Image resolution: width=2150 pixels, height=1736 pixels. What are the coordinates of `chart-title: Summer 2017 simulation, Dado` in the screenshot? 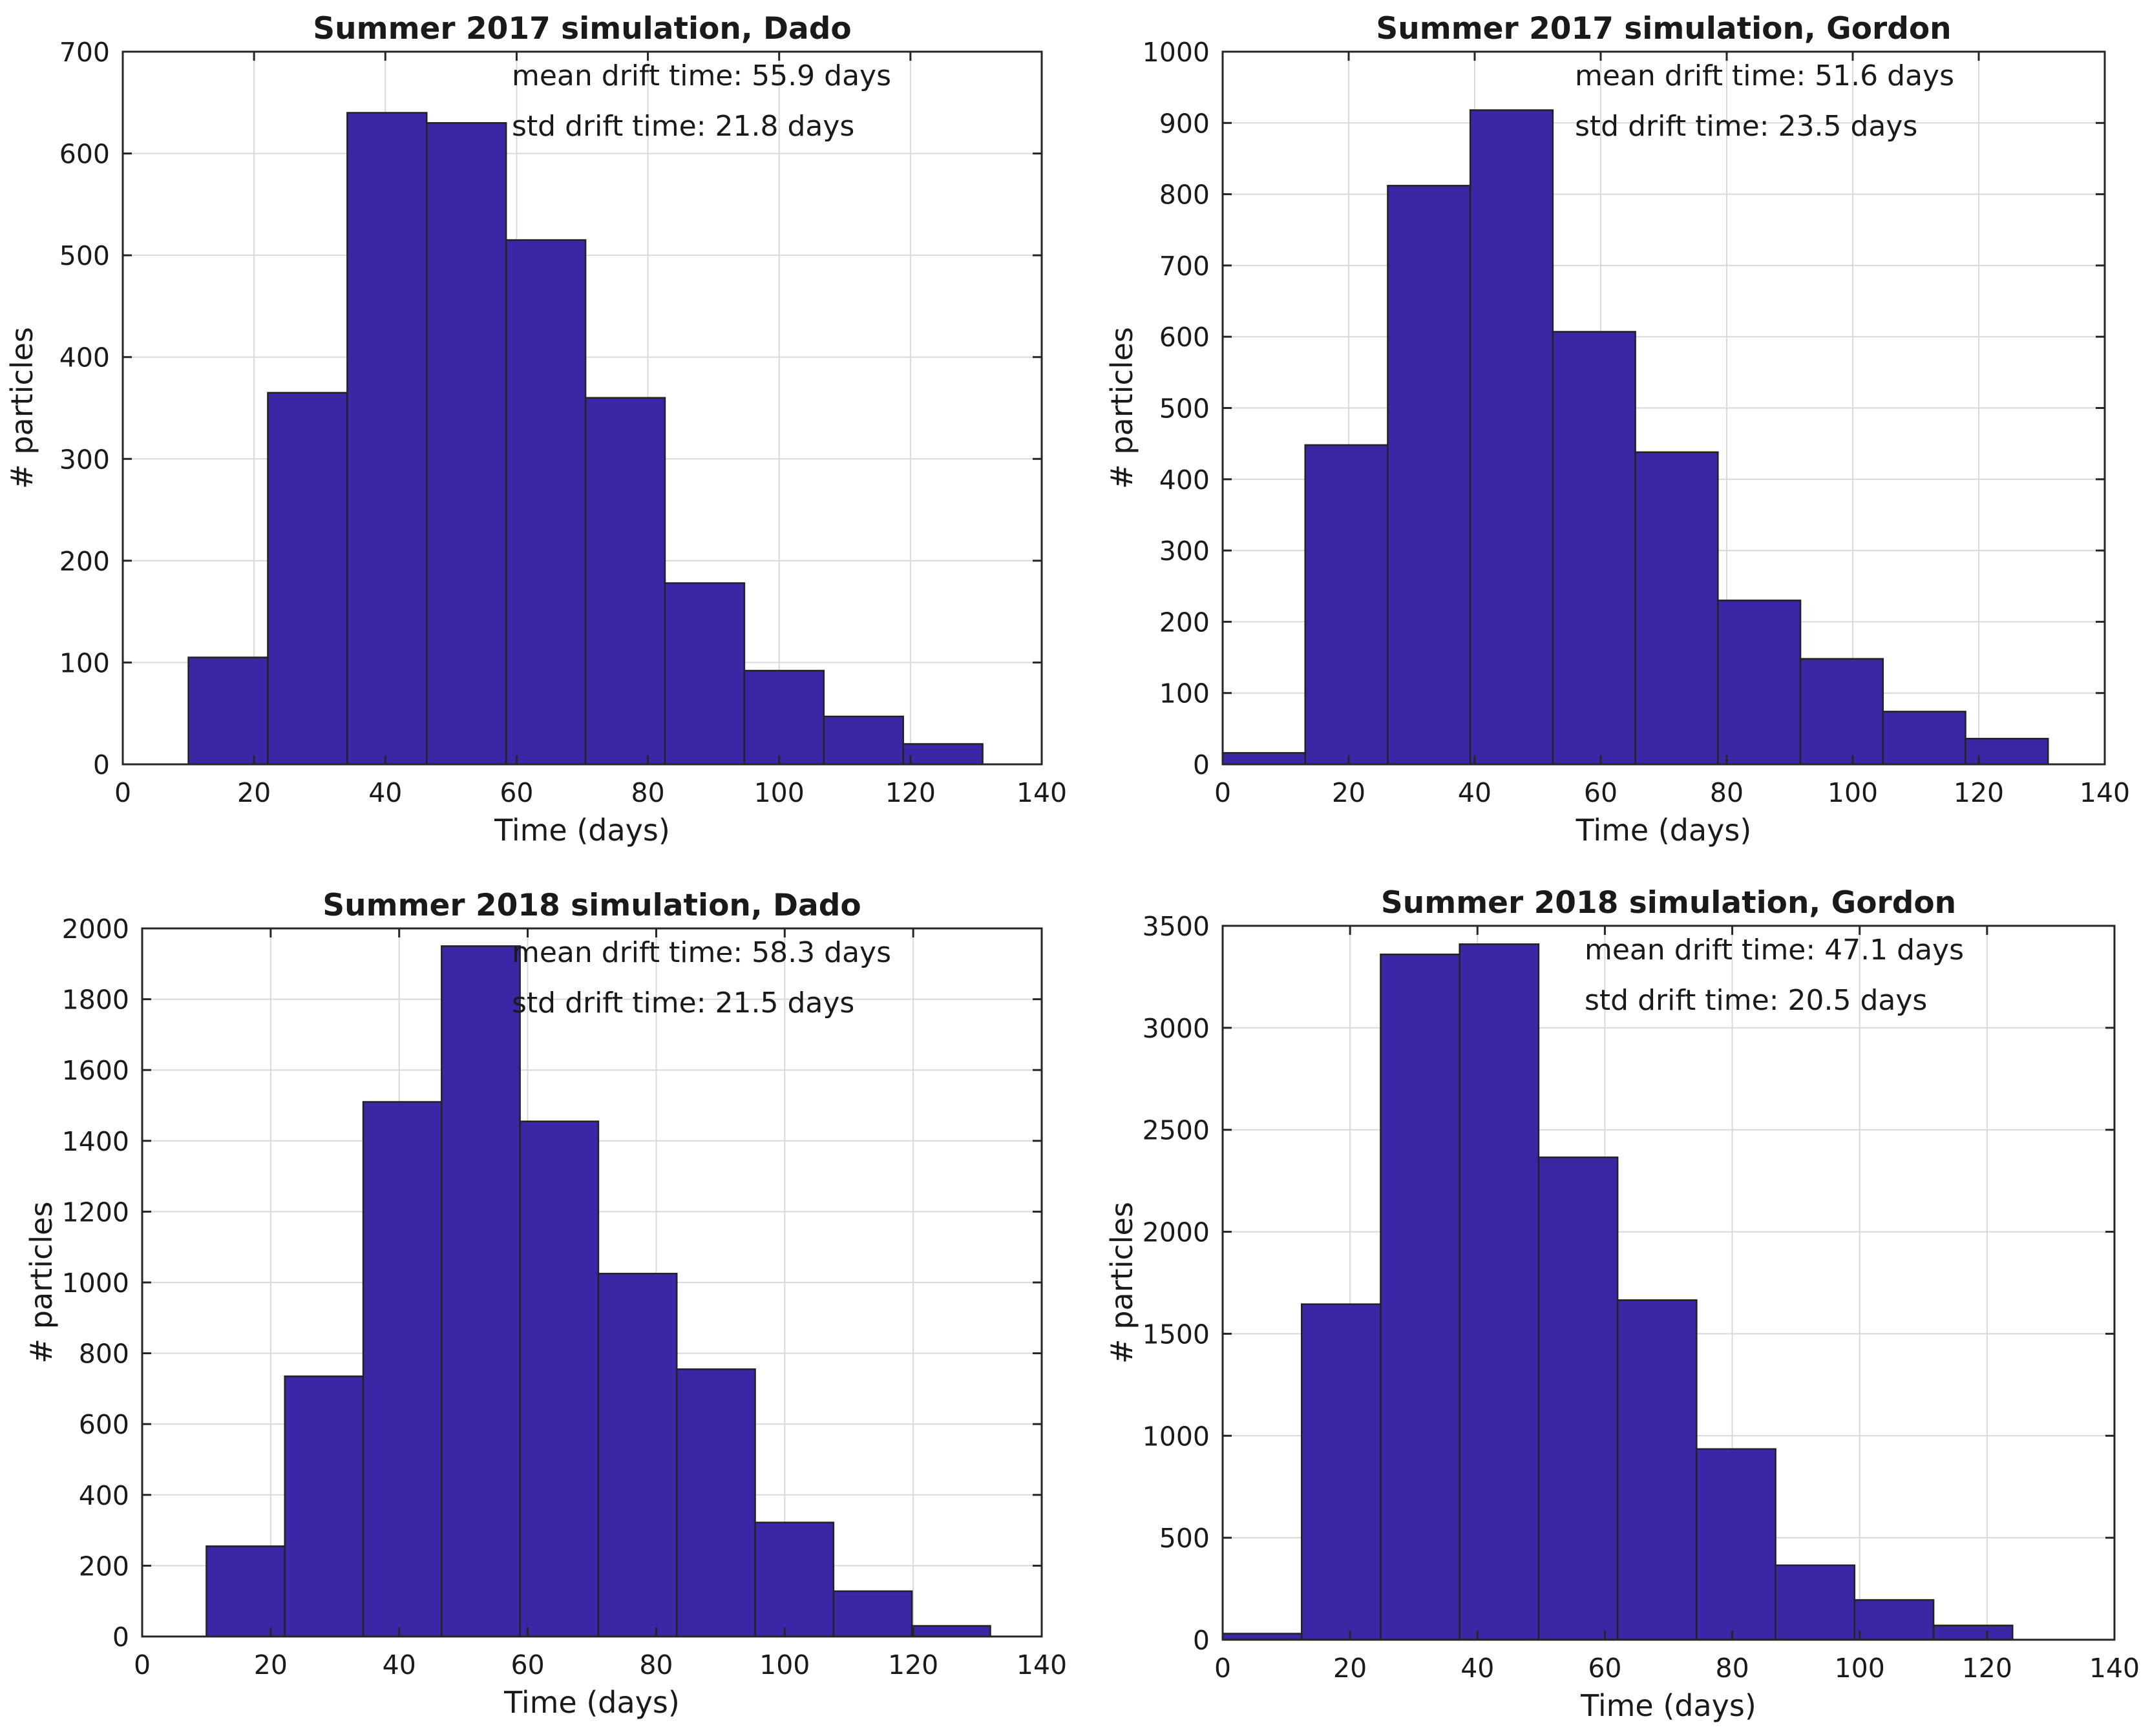 It's located at (582, 29).